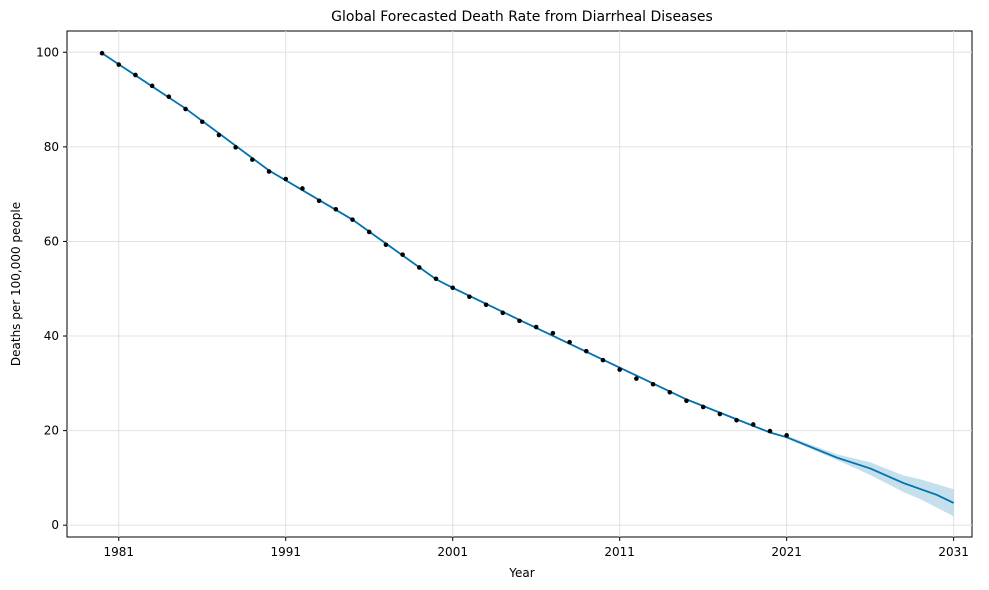 The width and height of the screenshot is (989, 590). Describe the element at coordinates (521, 573) in the screenshot. I see `x-axis-label: Year` at that location.